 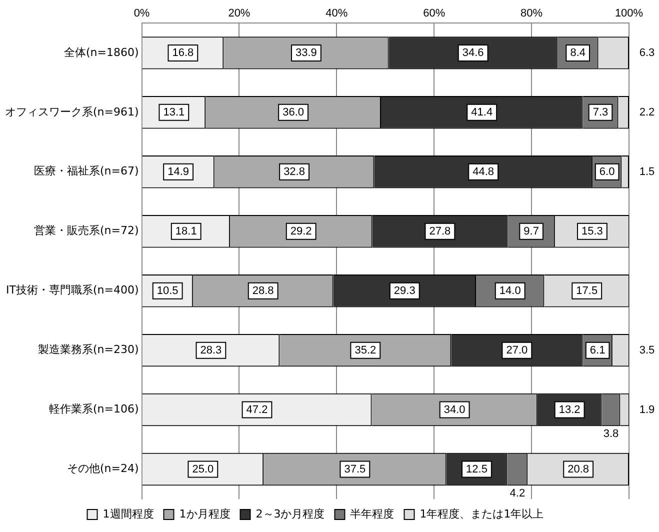 What do you see at coordinates (482, 513) in the screenshot?
I see `legend-label: 1年程度、または1年以上` at bounding box center [482, 513].